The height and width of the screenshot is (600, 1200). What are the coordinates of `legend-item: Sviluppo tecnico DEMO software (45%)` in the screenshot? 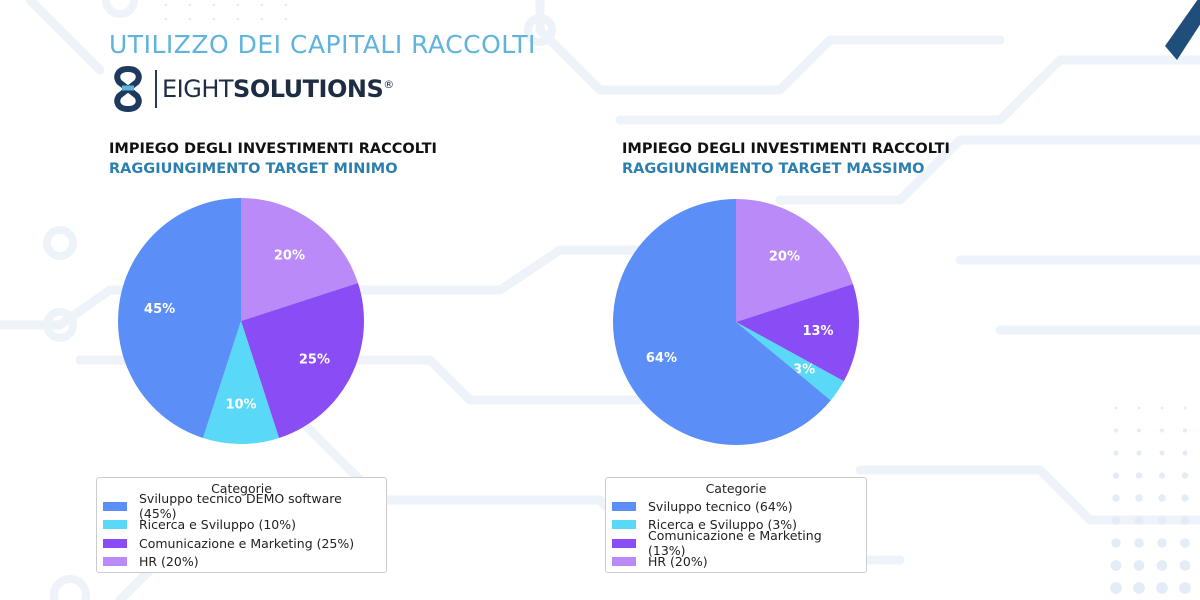 It's located at (241, 506).